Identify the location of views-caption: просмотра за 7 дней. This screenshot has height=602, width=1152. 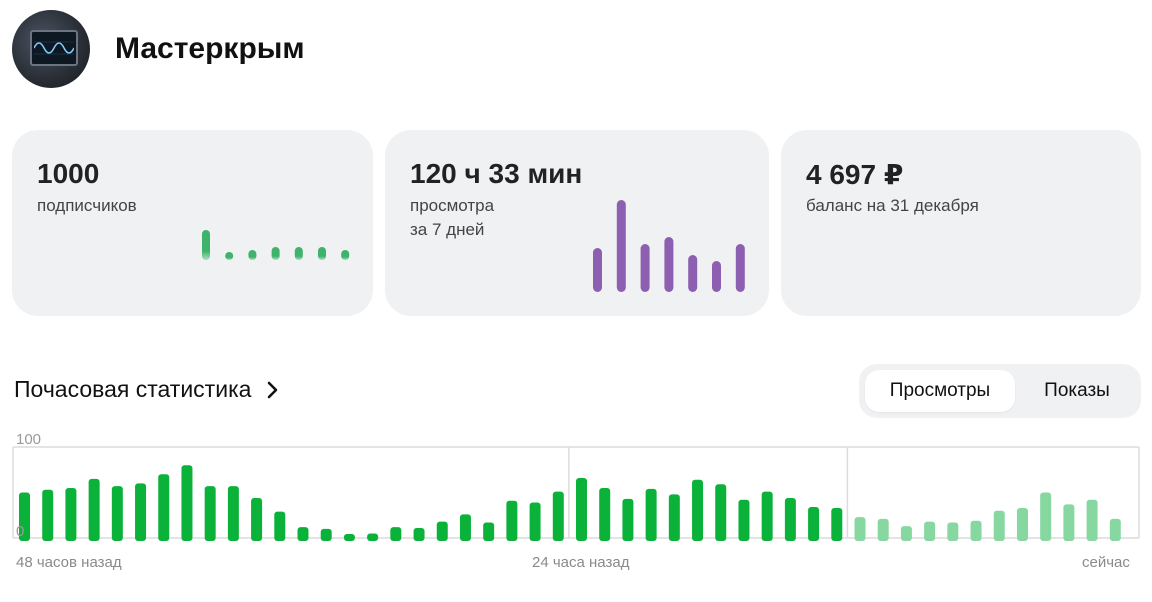
(452, 218).